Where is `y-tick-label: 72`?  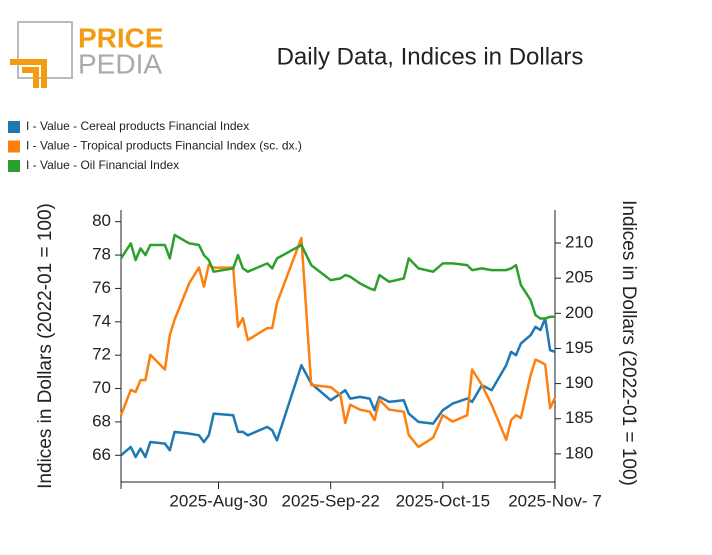
y-tick-label: 72 is located at coordinates (101, 354).